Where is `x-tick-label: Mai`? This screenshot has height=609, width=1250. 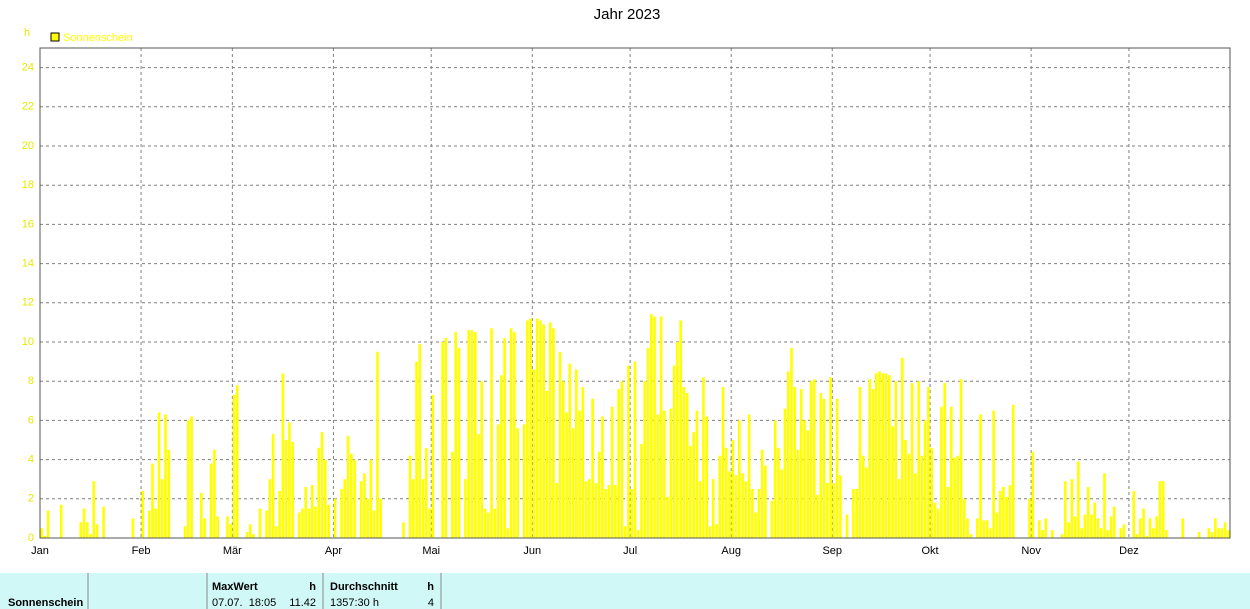 x-tick-label: Mai is located at coordinates (431, 551).